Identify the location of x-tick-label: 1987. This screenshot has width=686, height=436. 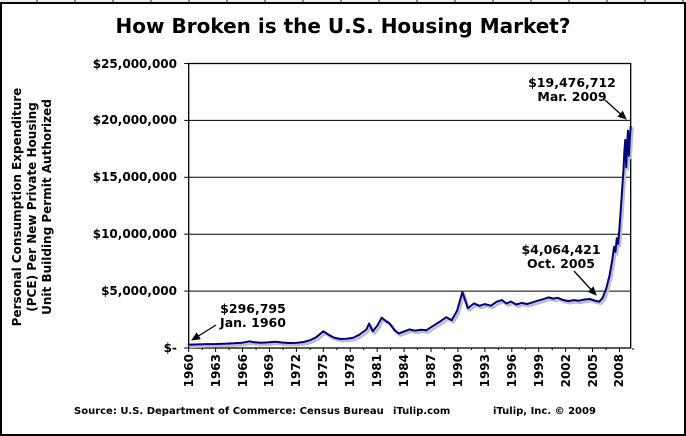
(431, 371).